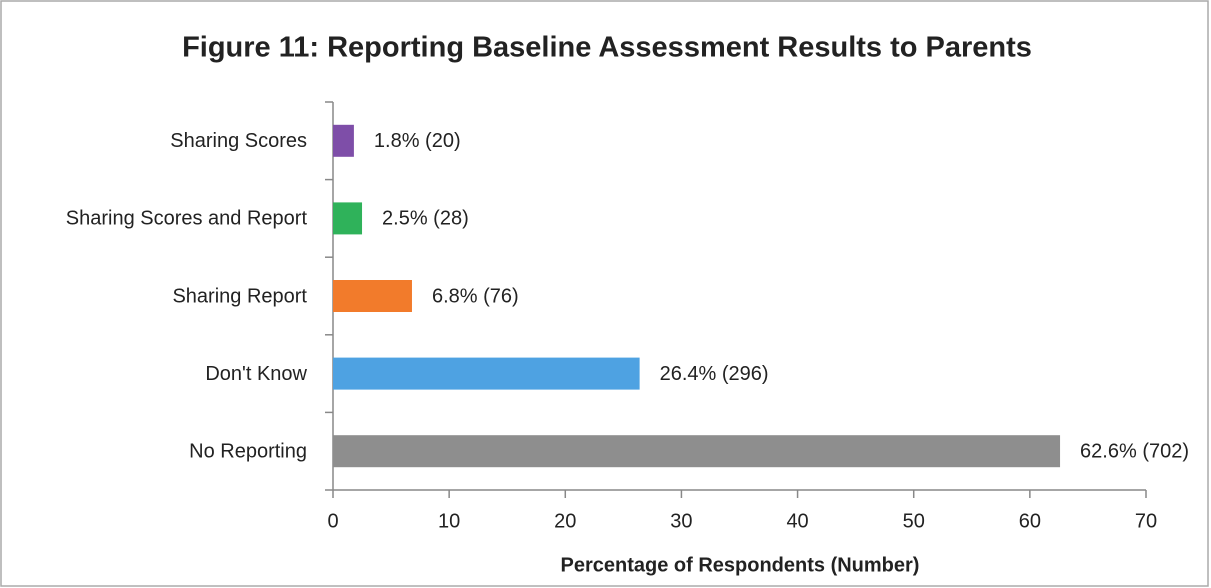 Image resolution: width=1211 pixels, height=588 pixels. What do you see at coordinates (714, 374) in the screenshot?
I see `value-label: 26.4% (296)` at bounding box center [714, 374].